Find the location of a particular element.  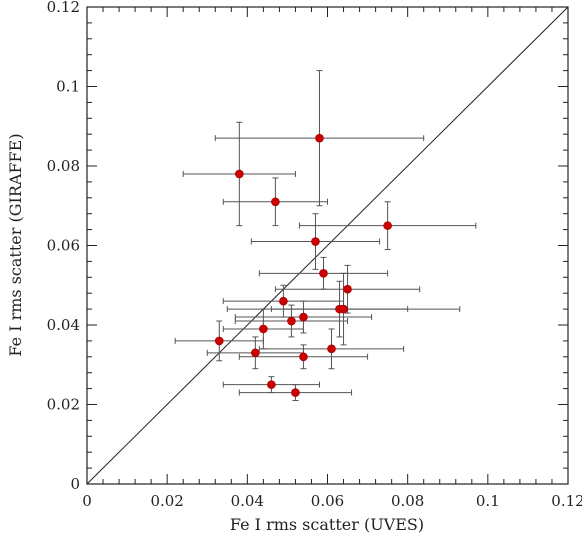

y-tick-label: 0.12 is located at coordinates (63, 8).